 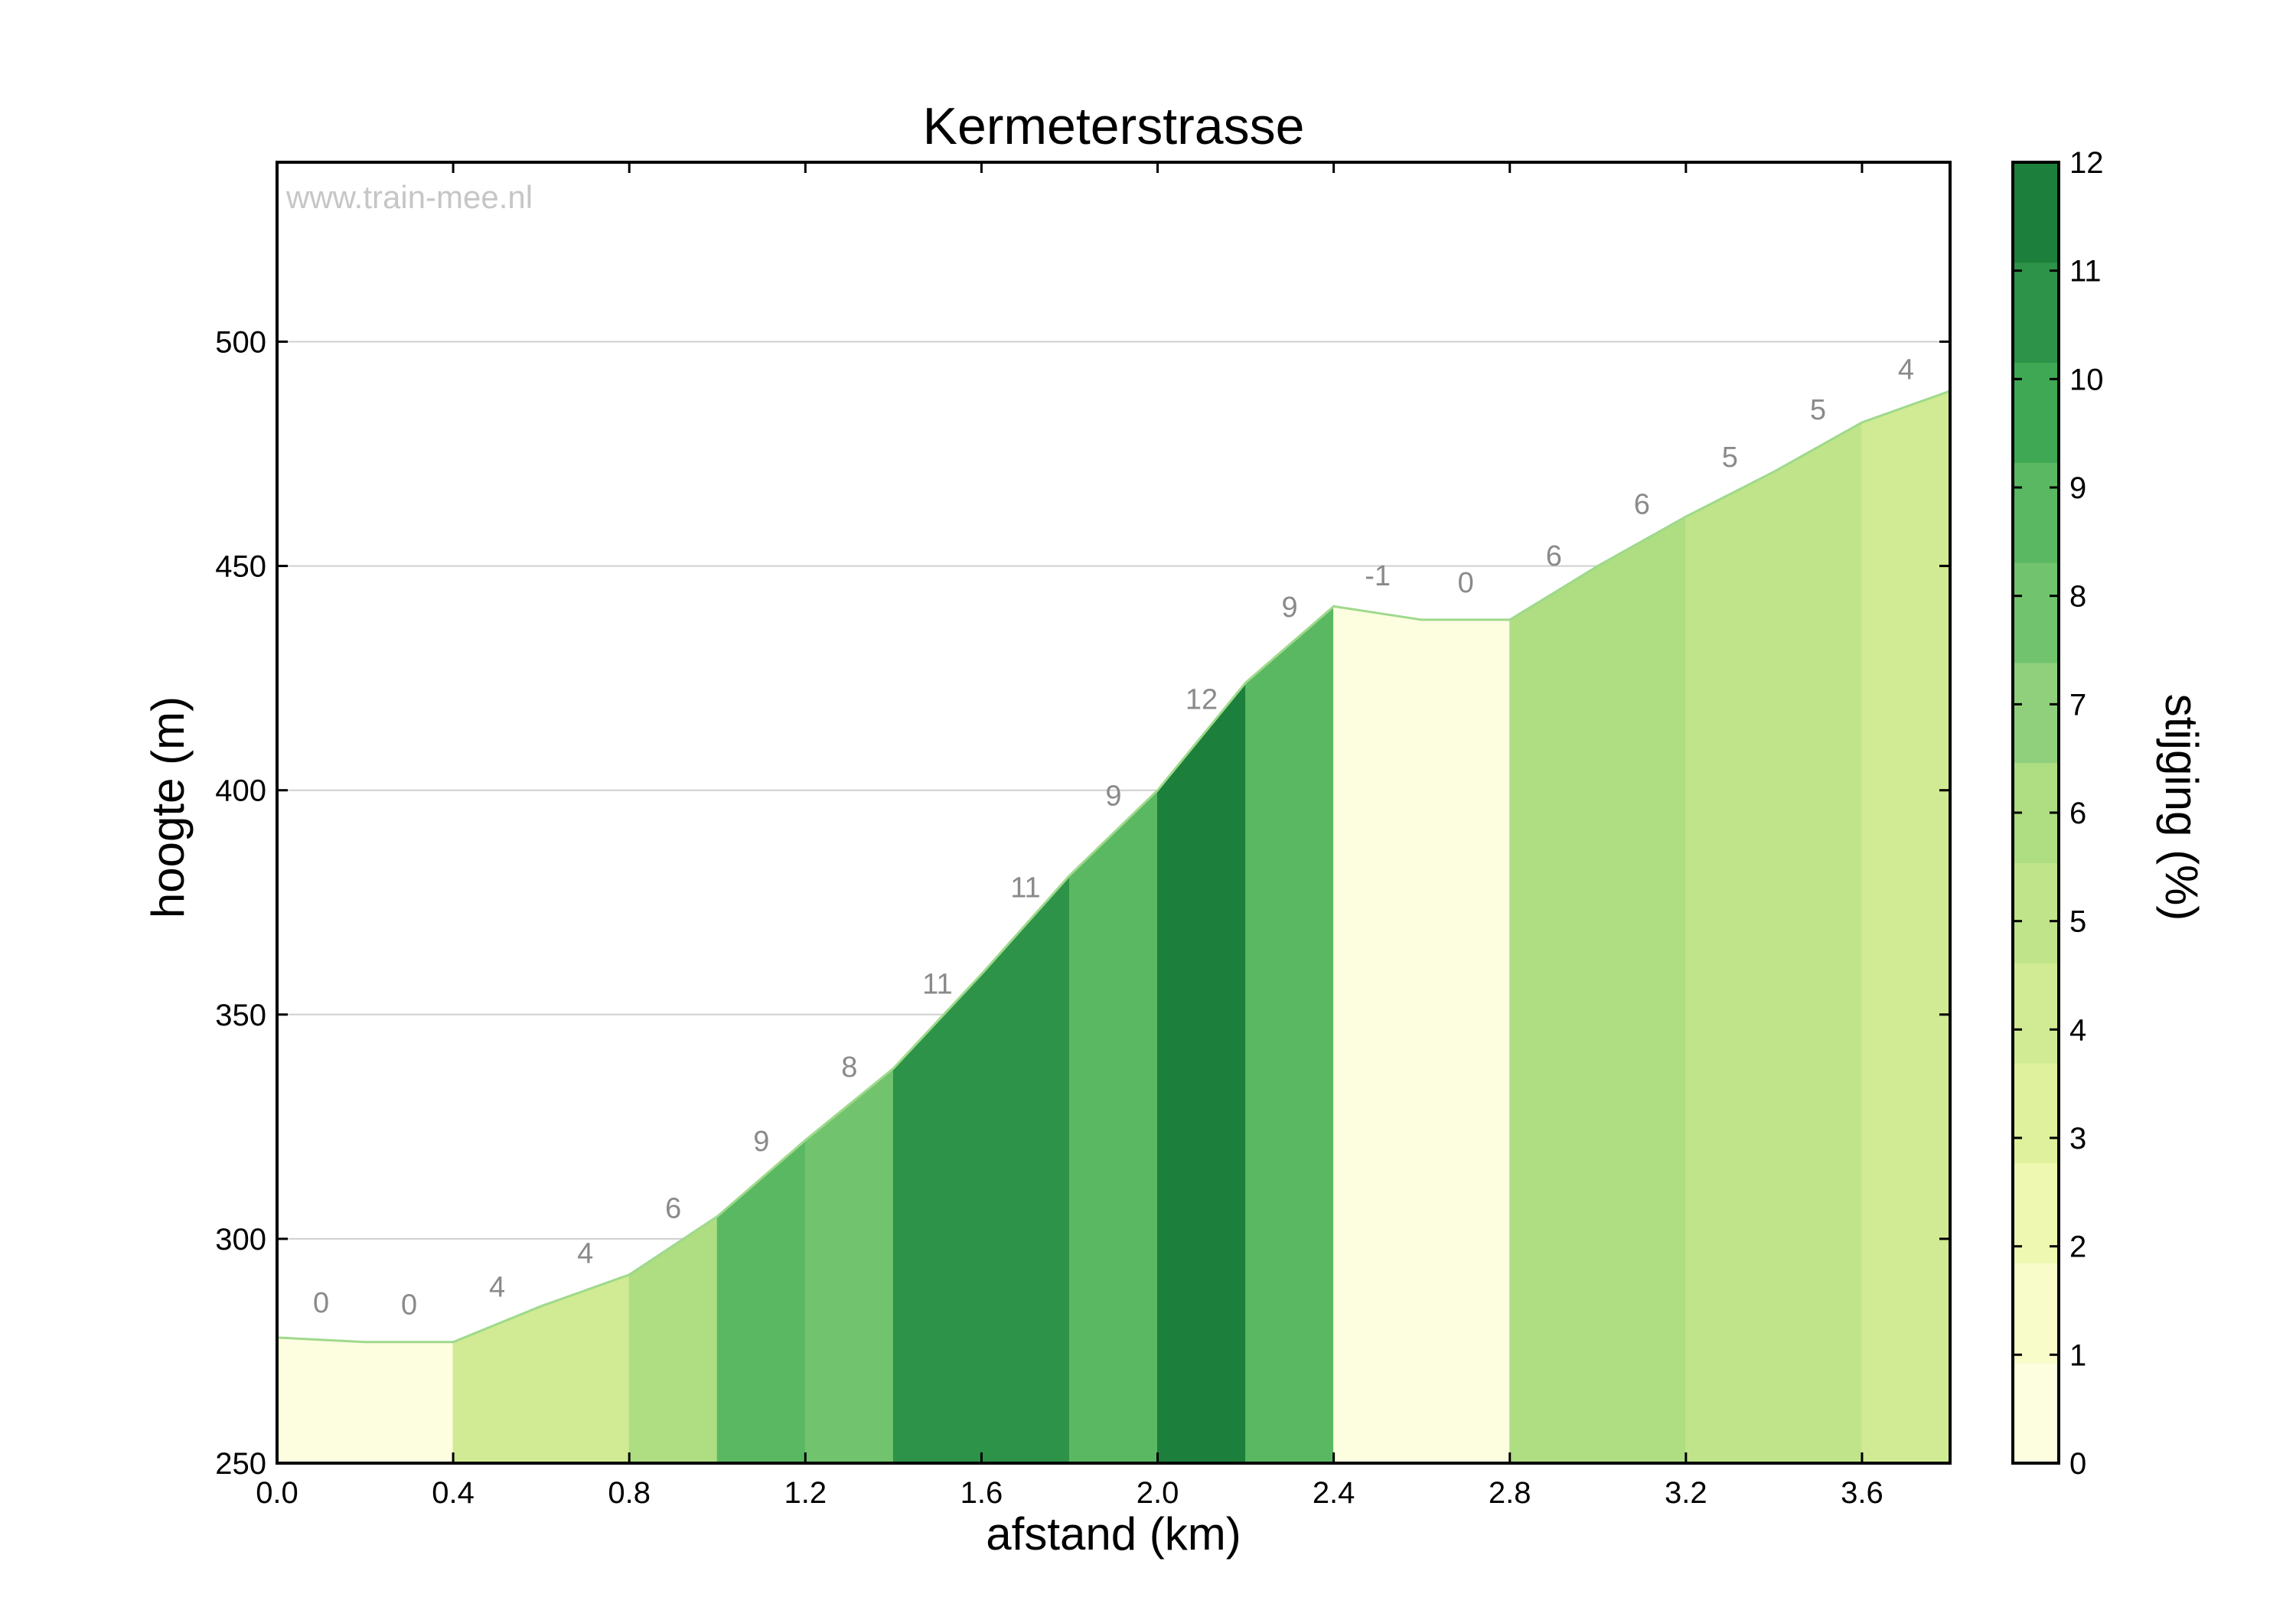 I want to click on x-axis-label: afstand (km), so click(x=1113, y=1534).